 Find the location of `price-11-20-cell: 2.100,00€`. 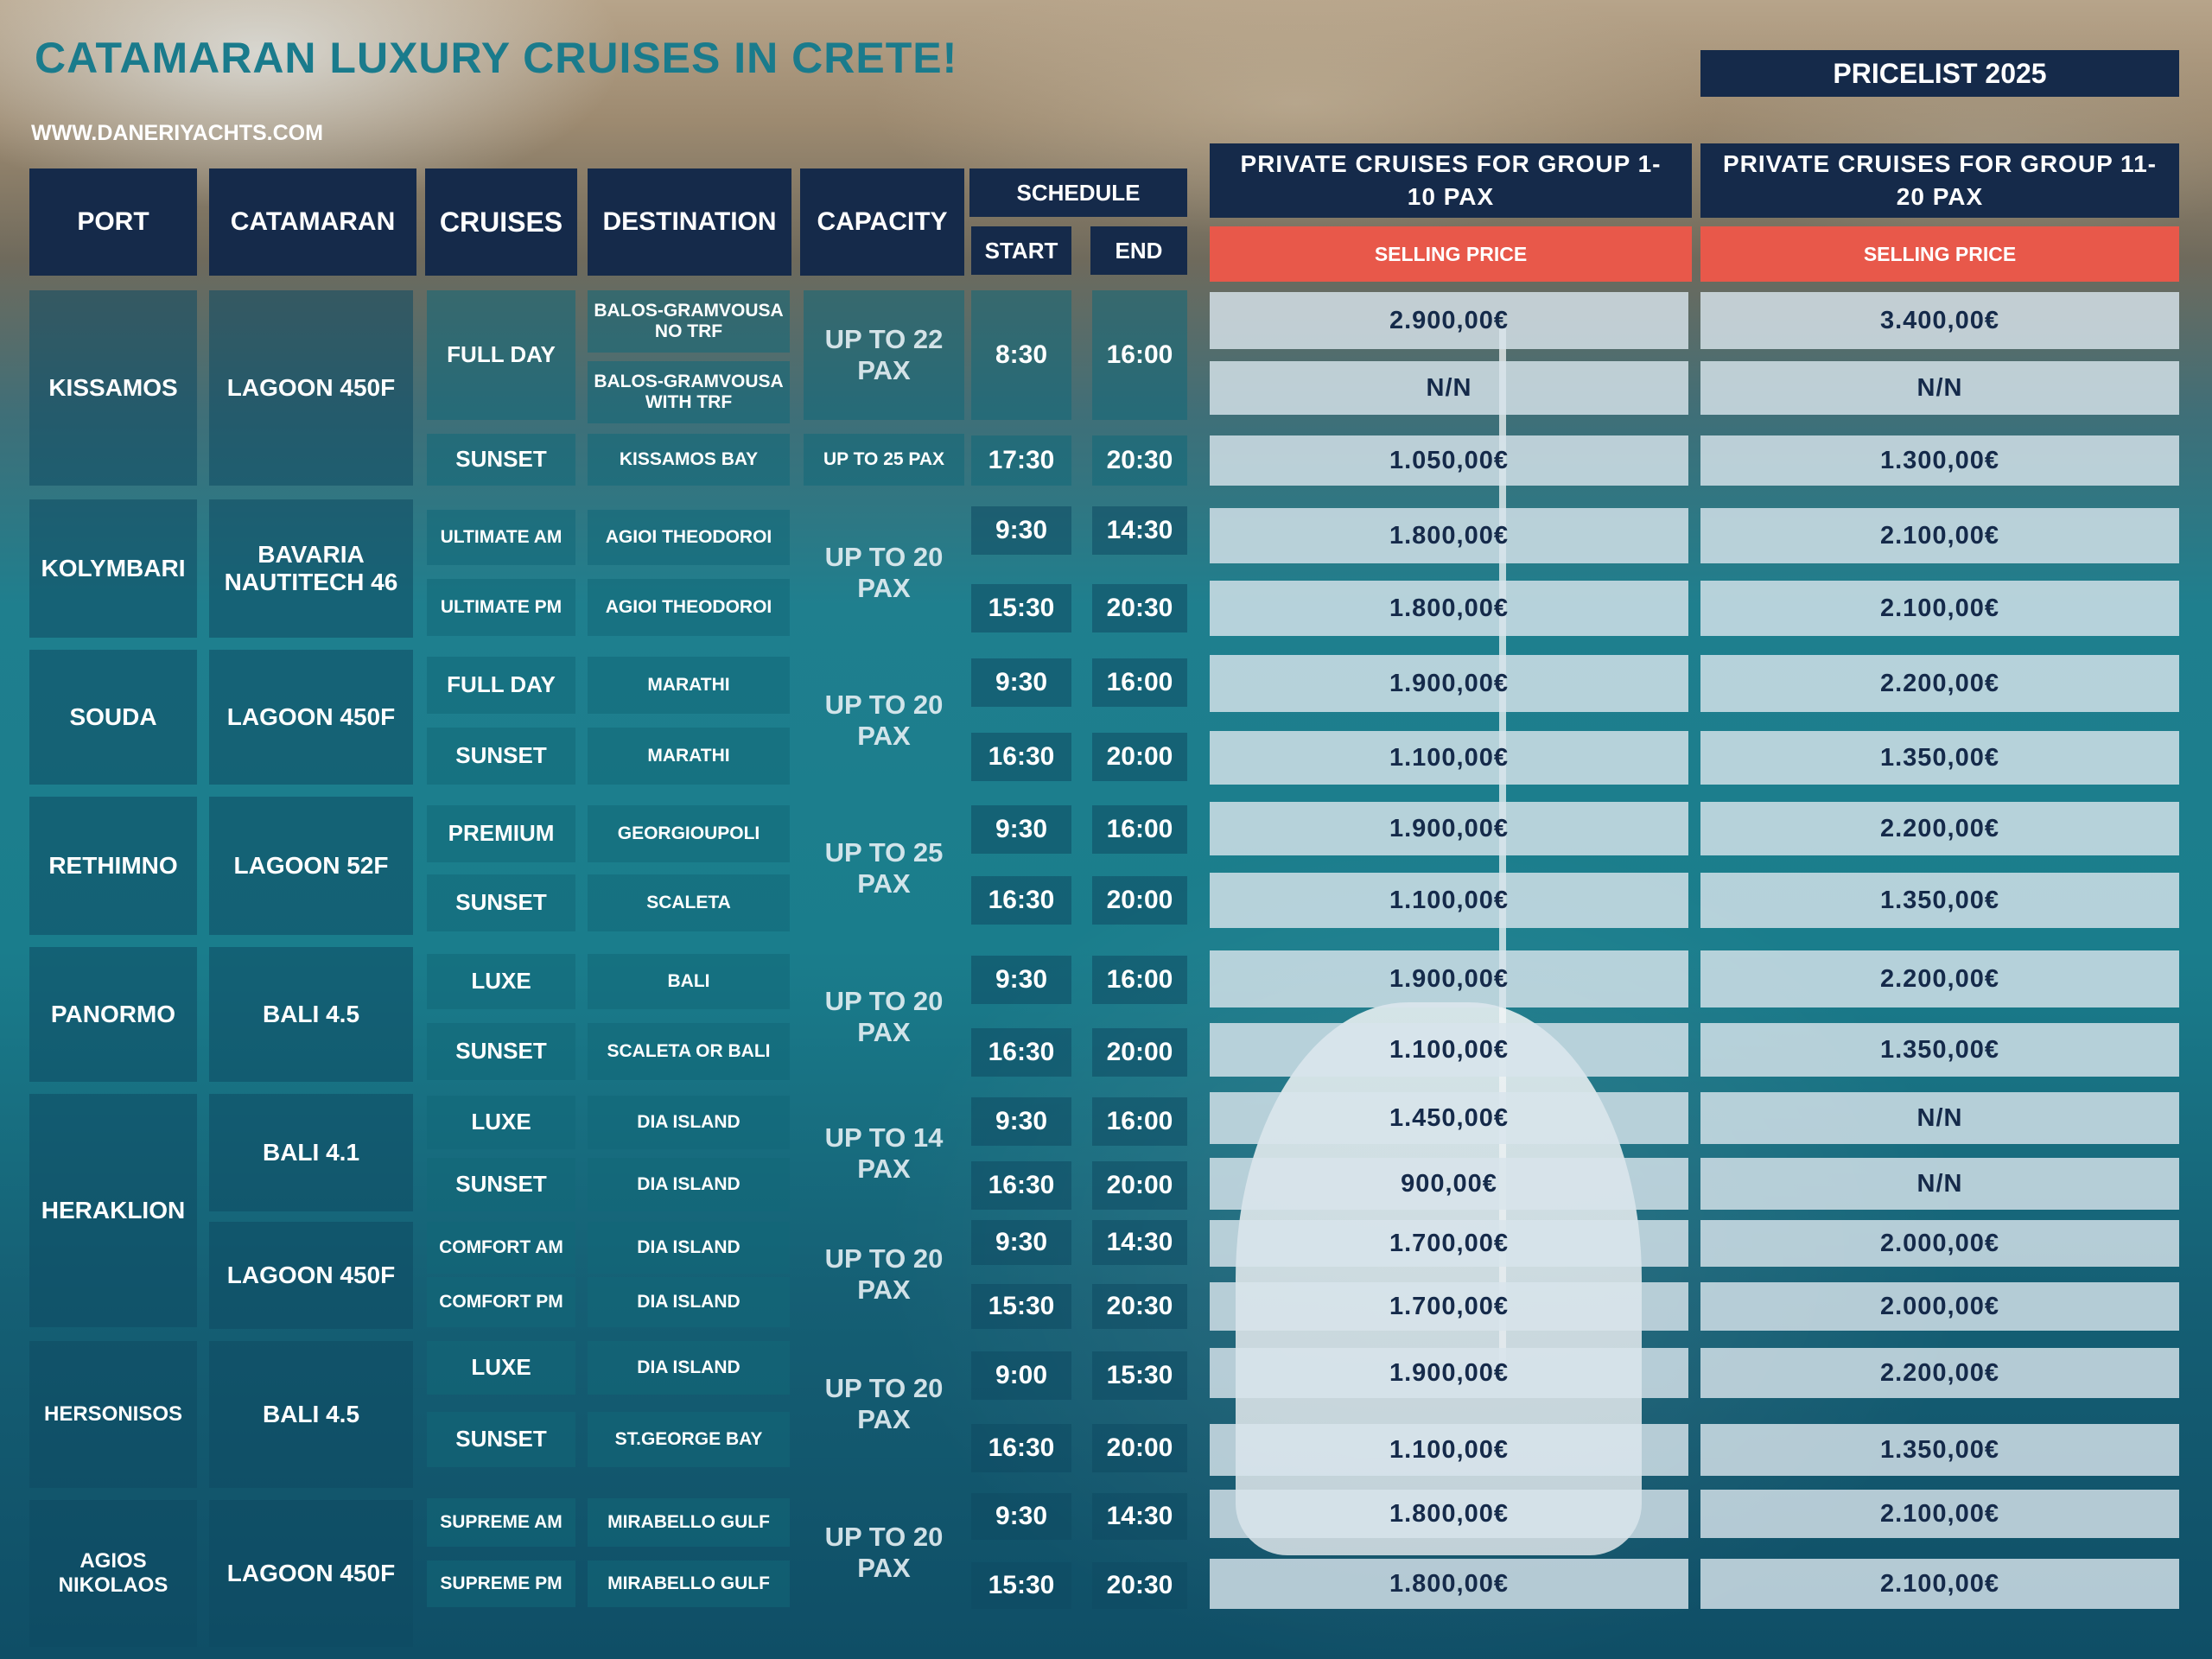

price-11-20-cell: 2.100,00€ is located at coordinates (1939, 608).